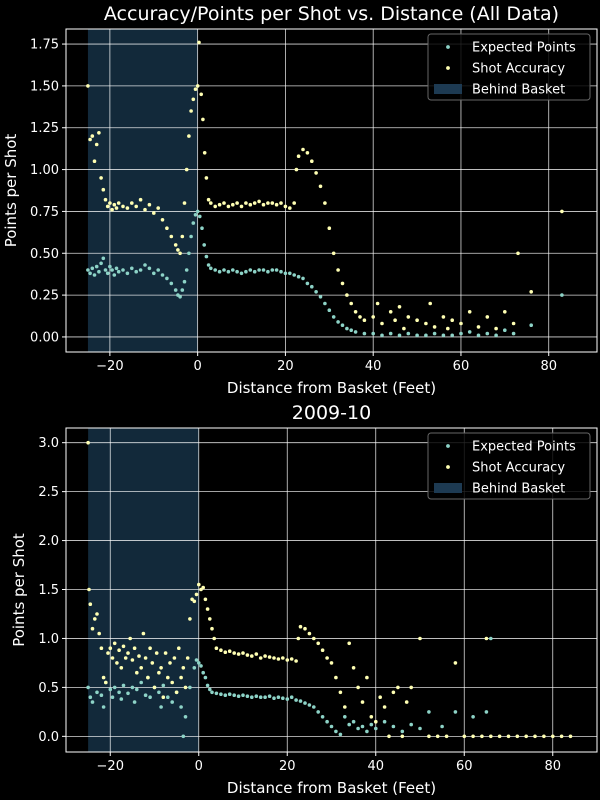 The image size is (600, 800). What do you see at coordinates (518, 468) in the screenshot?
I see `legend-label: Shot Accuracy` at bounding box center [518, 468].